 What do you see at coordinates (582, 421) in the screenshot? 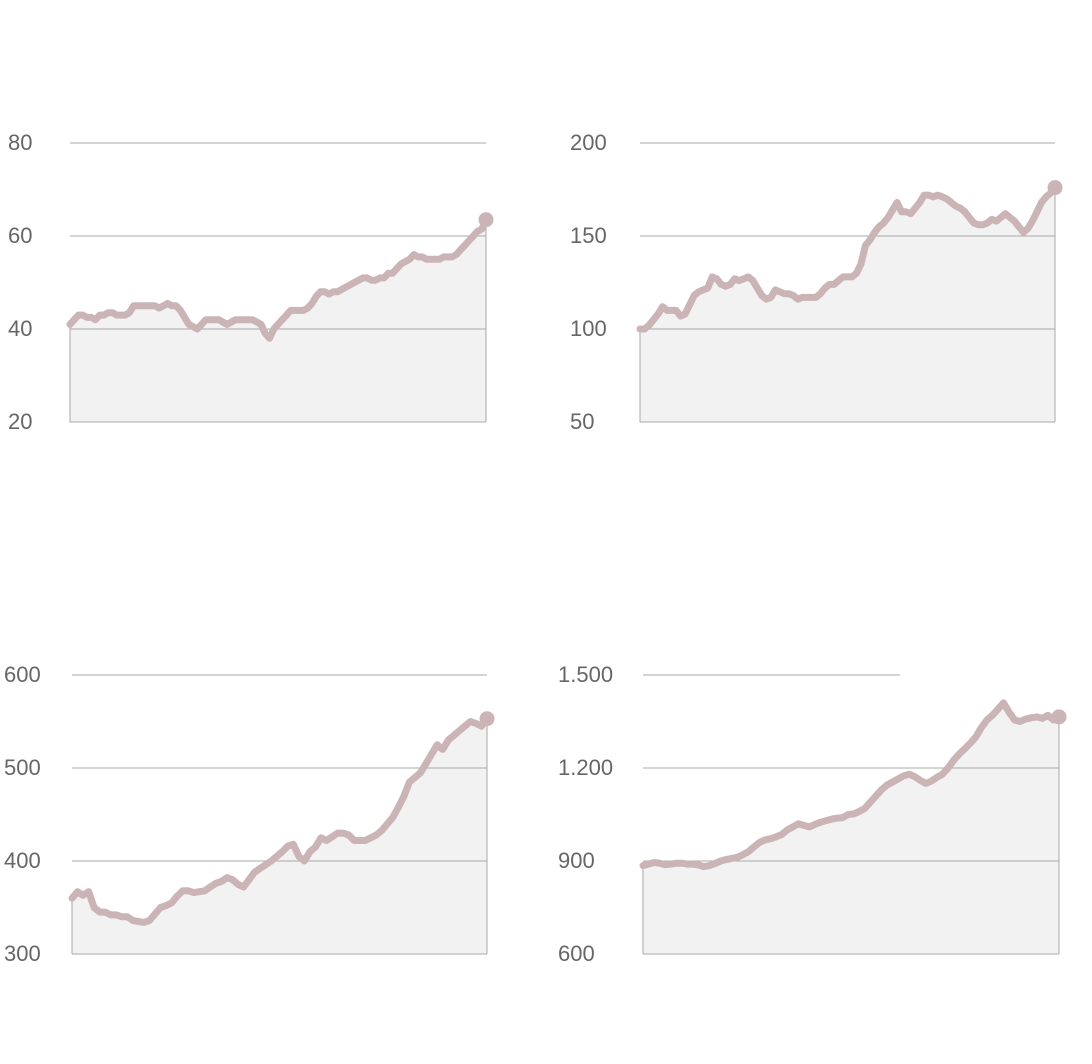
I see `y-tick-label: 50` at bounding box center [582, 421].